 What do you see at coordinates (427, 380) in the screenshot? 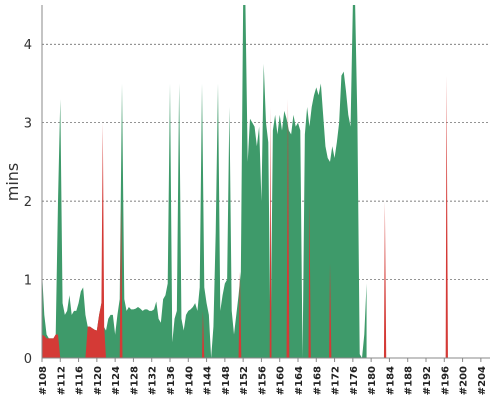
I see `x-tick-label: #192` at bounding box center [427, 380].